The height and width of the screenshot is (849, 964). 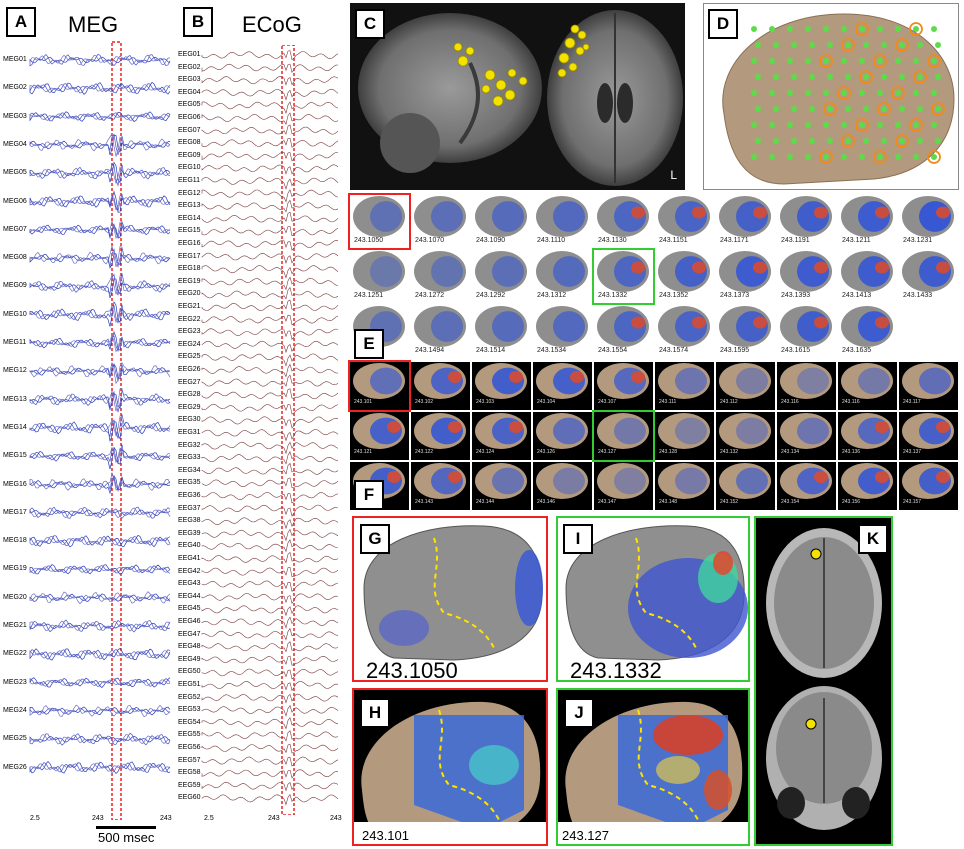 What do you see at coordinates (189, 558) in the screenshot?
I see `ecog-channel-label: EEG41` at bounding box center [189, 558].